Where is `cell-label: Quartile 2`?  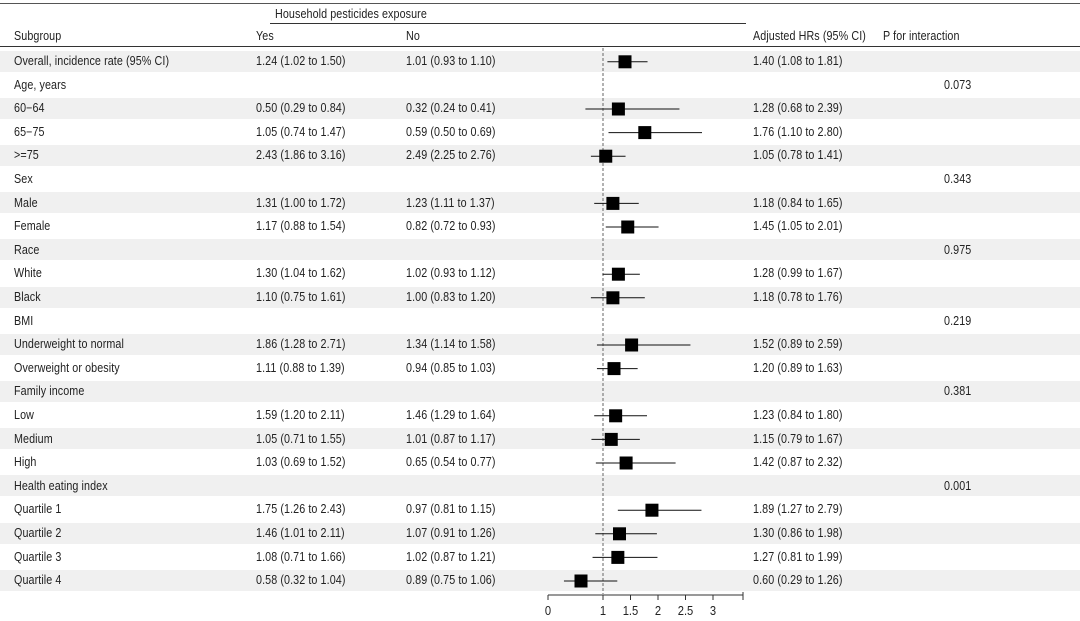
cell-label: Quartile 2 is located at coordinates (38, 533).